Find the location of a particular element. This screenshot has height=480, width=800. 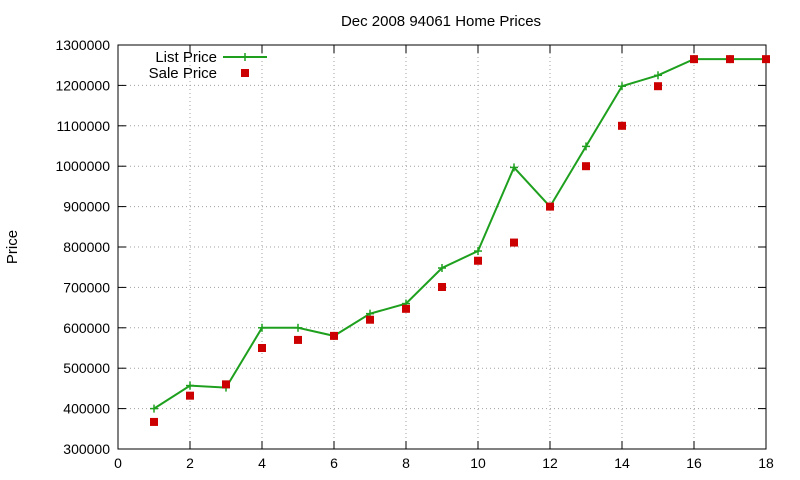

y-tick-label: 400000 is located at coordinates (86, 409).